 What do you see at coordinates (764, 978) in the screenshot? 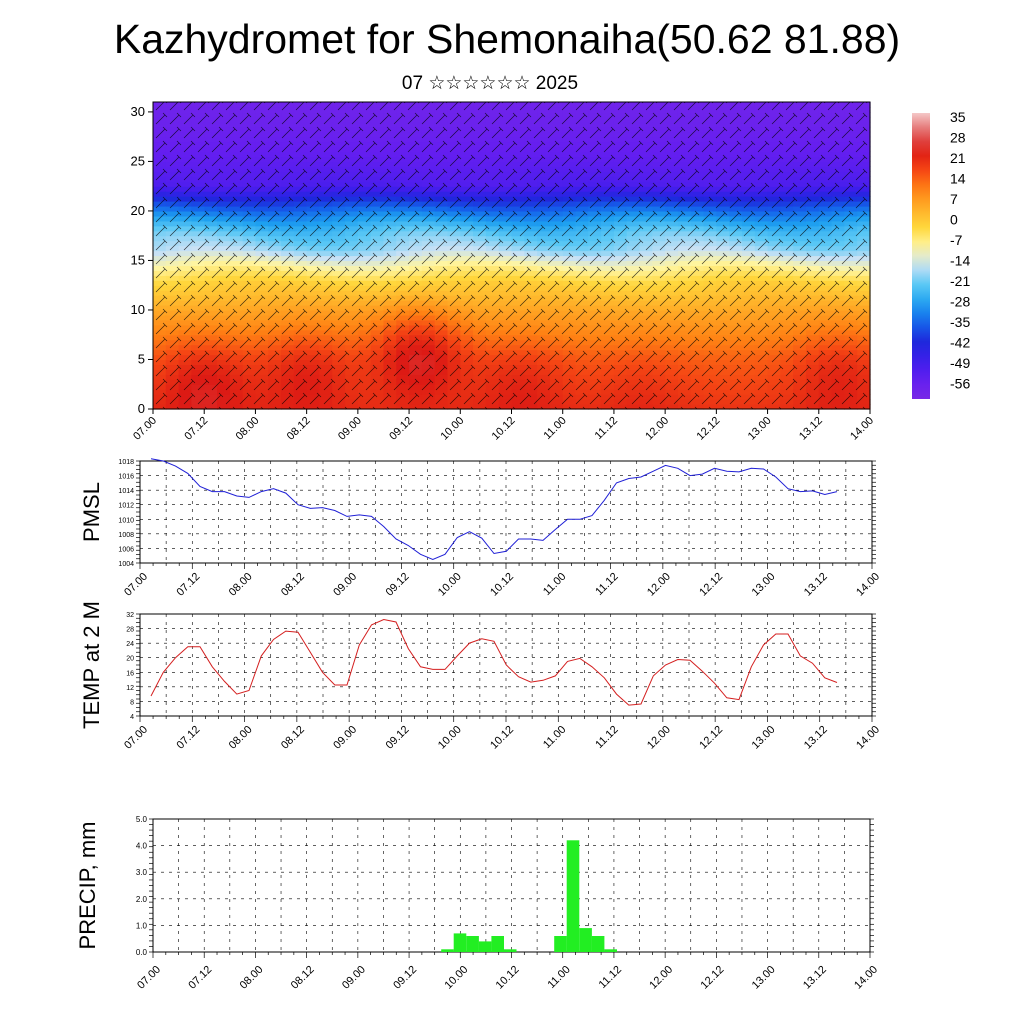
I see `x-tick-label: 13.00` at bounding box center [764, 978].